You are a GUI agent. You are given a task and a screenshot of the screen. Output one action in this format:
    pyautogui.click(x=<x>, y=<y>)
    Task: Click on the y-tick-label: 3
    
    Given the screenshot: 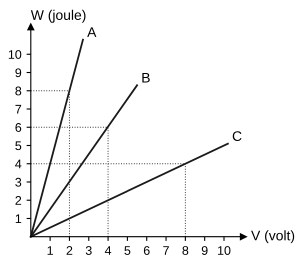 What is the action you would take?
    pyautogui.click(x=18, y=182)
    